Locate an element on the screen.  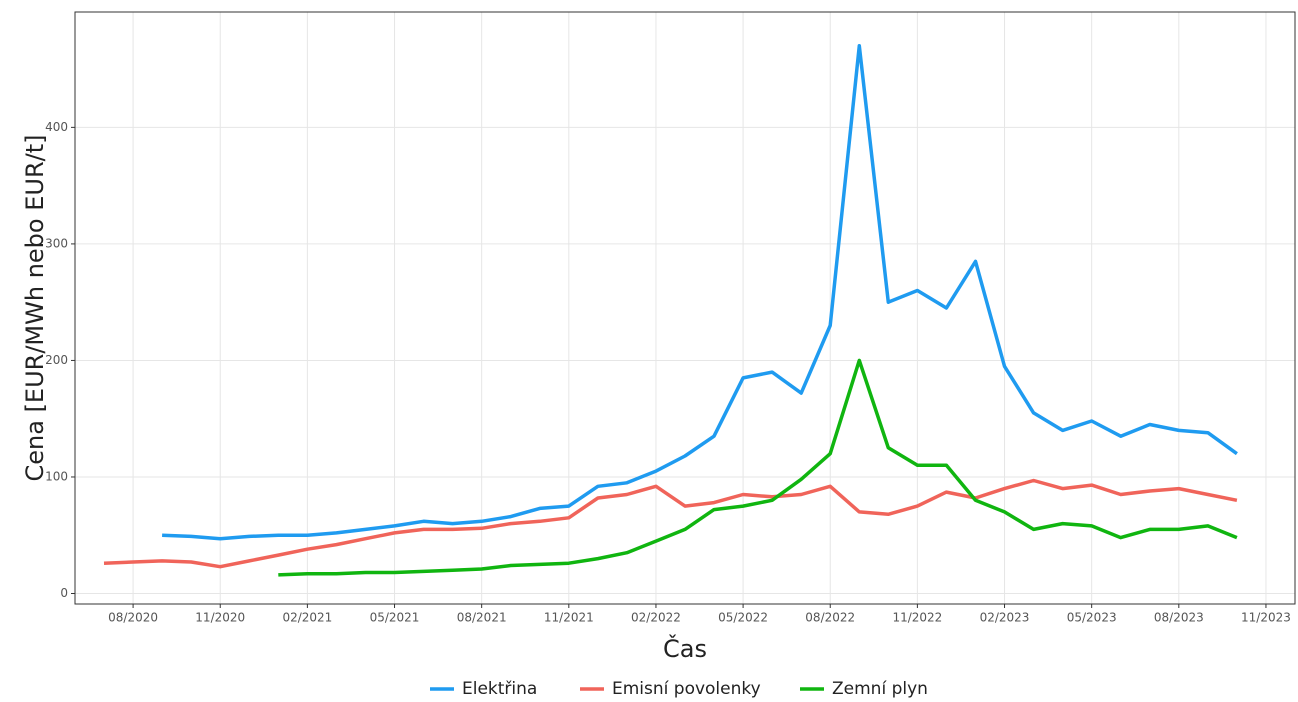
x-tick-label: 08/2021 is located at coordinates (482, 618).